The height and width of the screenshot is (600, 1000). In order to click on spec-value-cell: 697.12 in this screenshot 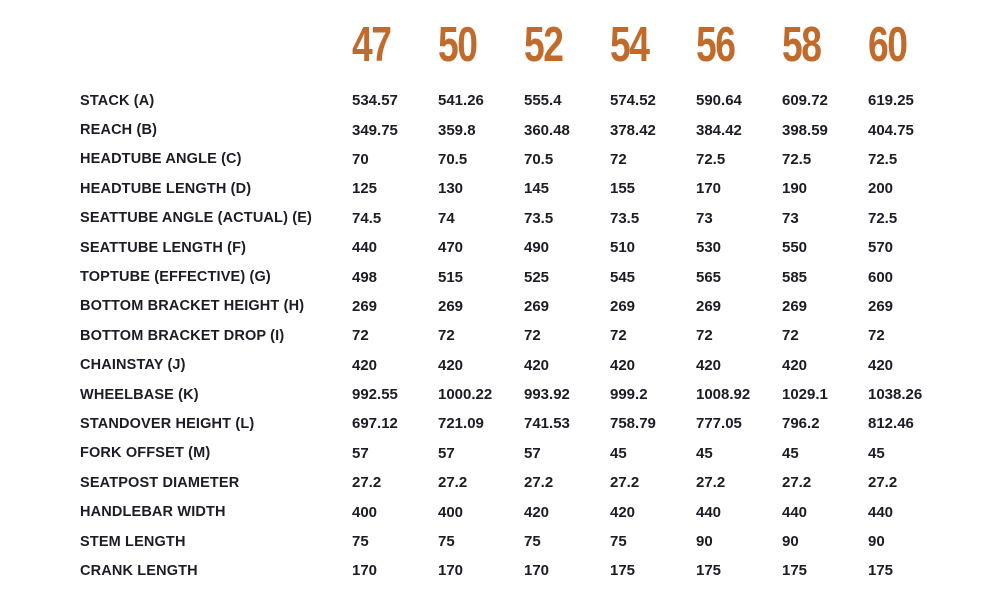, I will do `click(375, 424)`.